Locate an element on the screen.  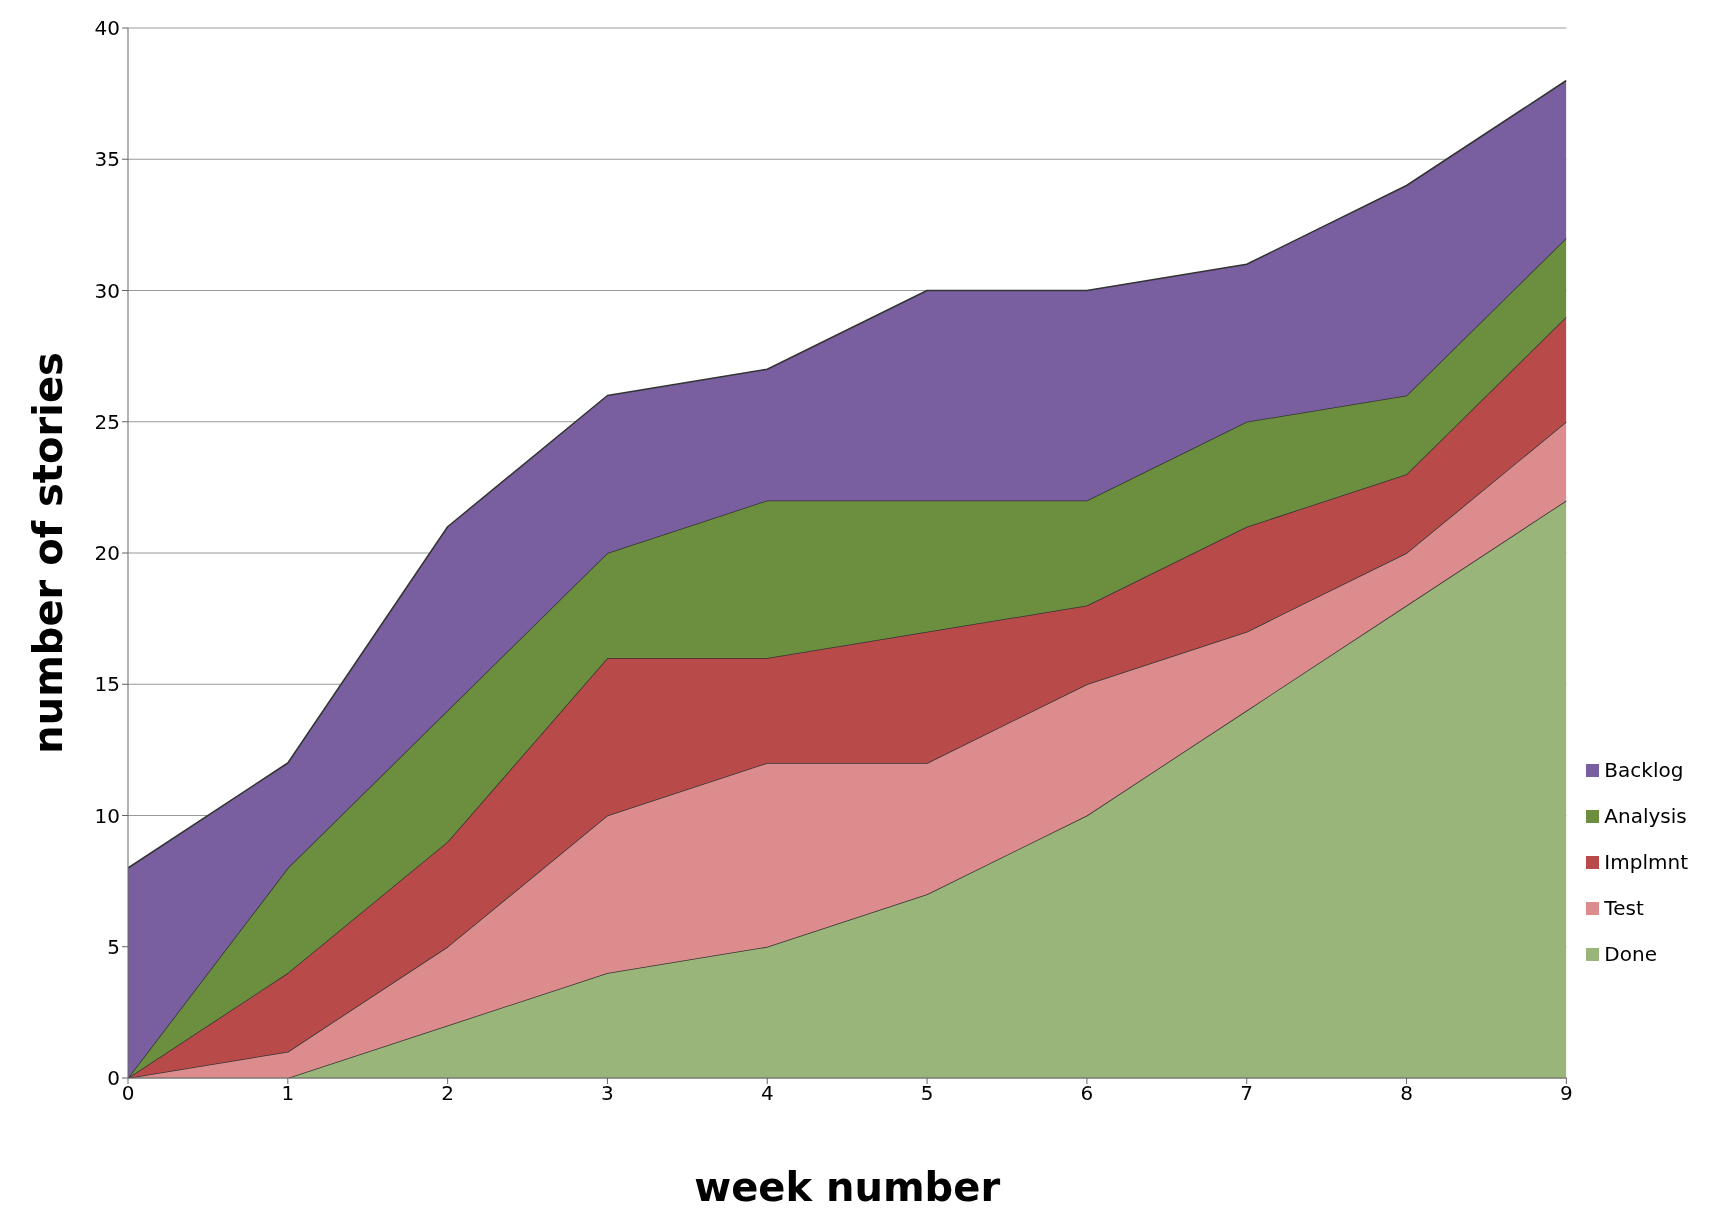
y-tick-label: 40 is located at coordinates (107, 28).